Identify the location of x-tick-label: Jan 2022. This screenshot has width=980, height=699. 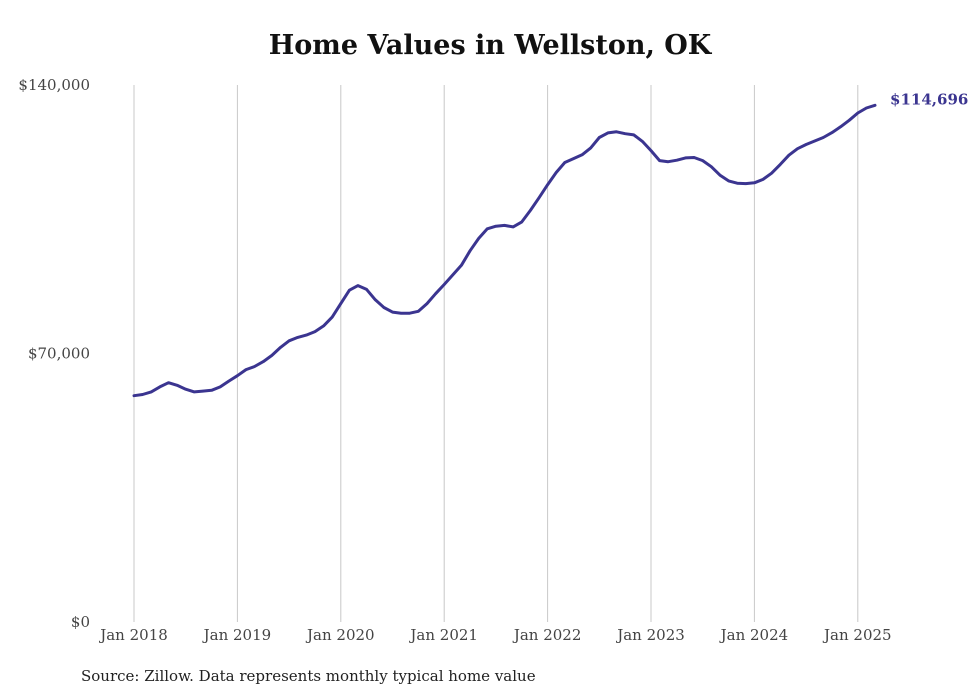
(547, 635).